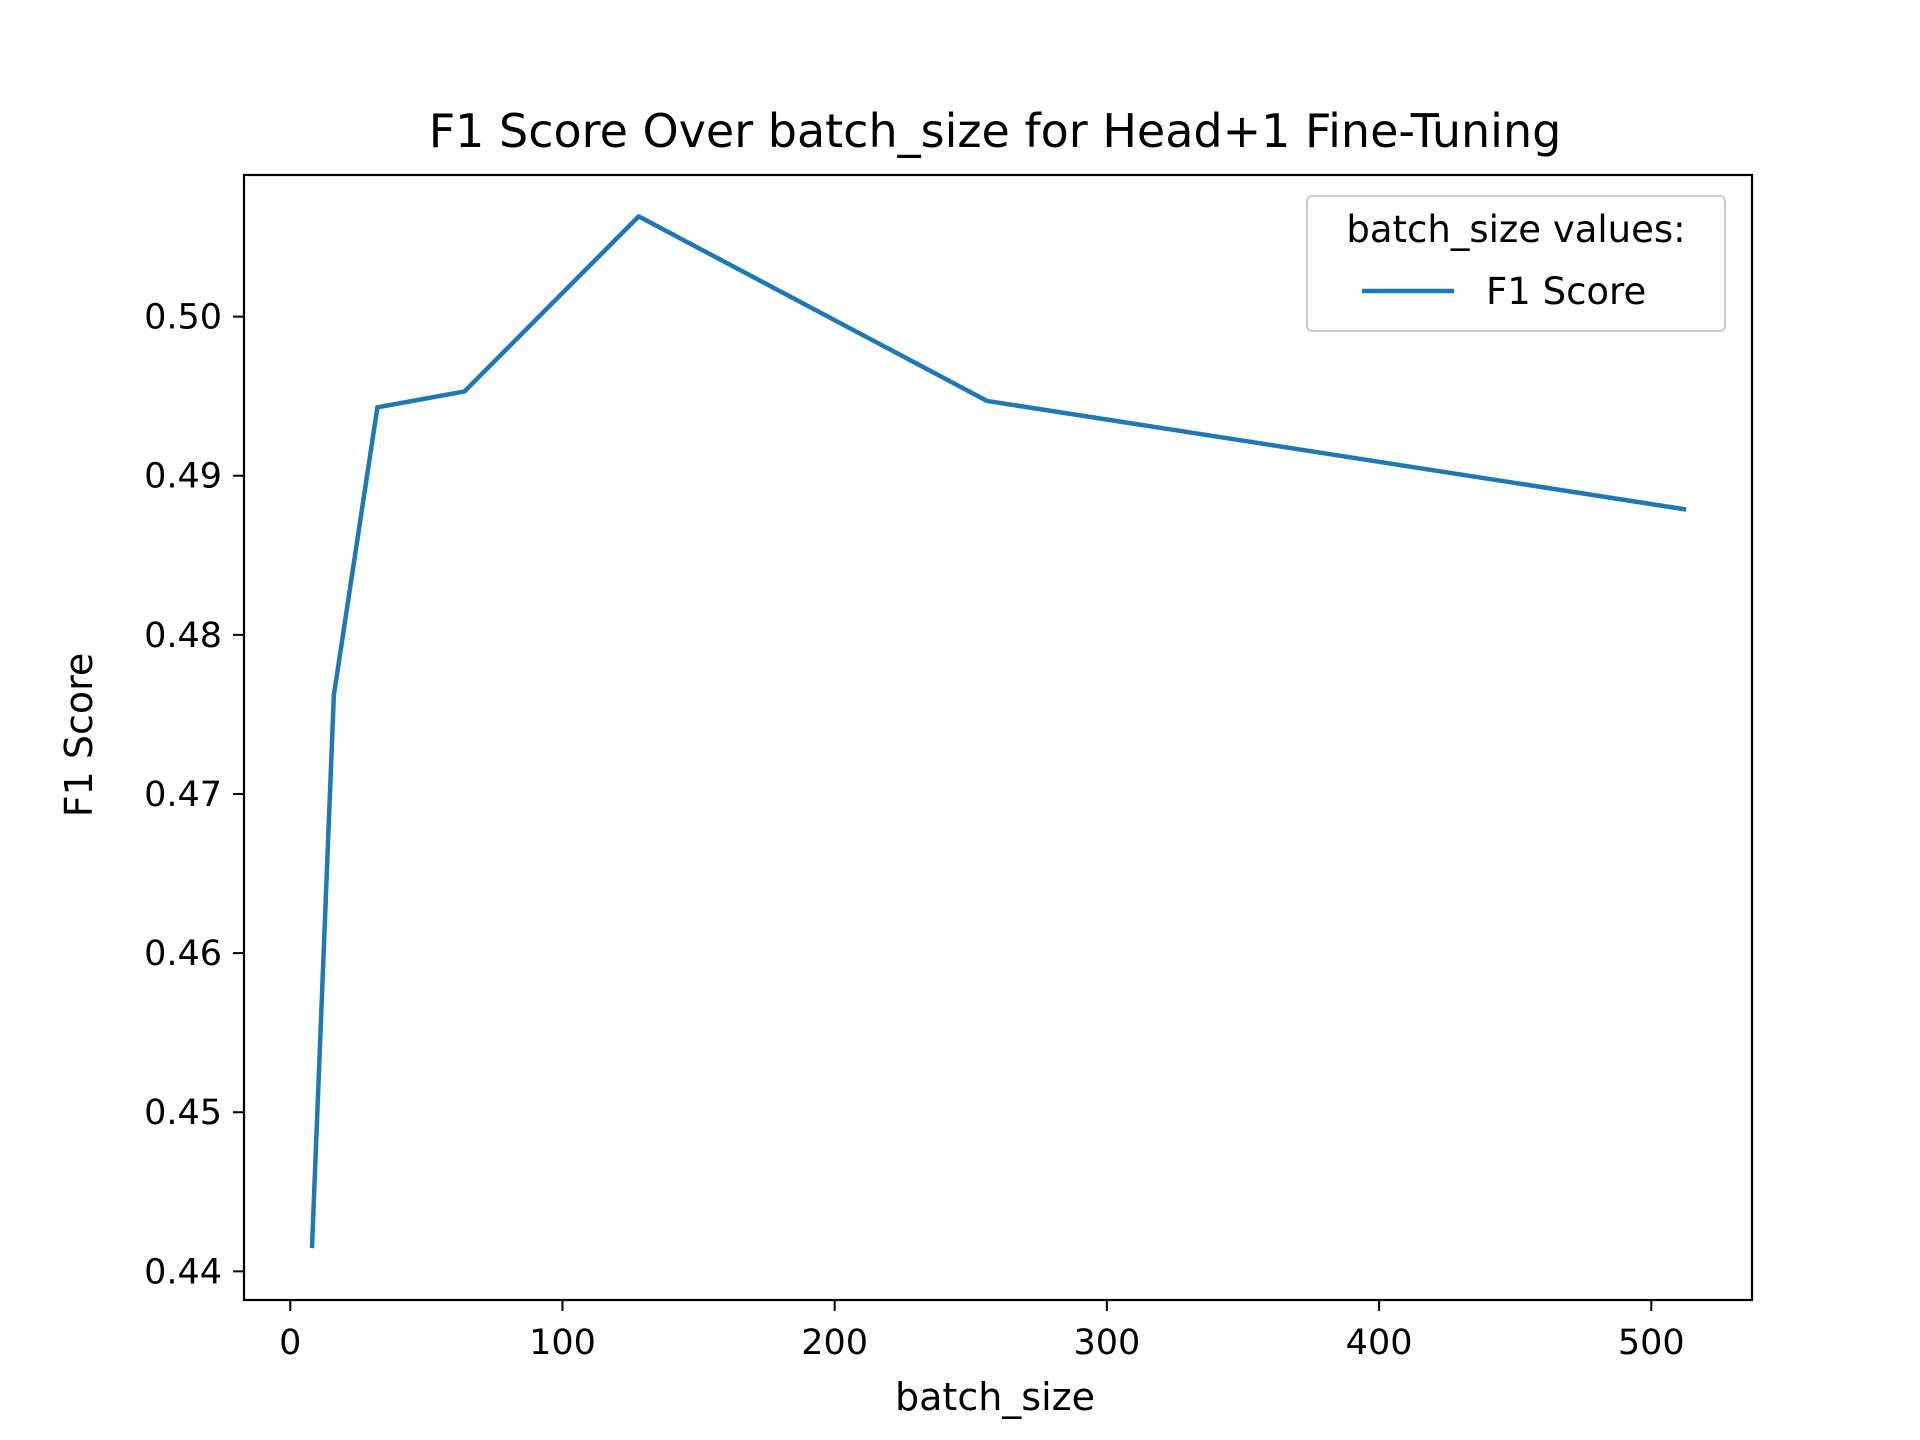 This screenshot has height=1440, width=1920. Describe the element at coordinates (1106, 1343) in the screenshot. I see `x-tick-label: 300` at that location.